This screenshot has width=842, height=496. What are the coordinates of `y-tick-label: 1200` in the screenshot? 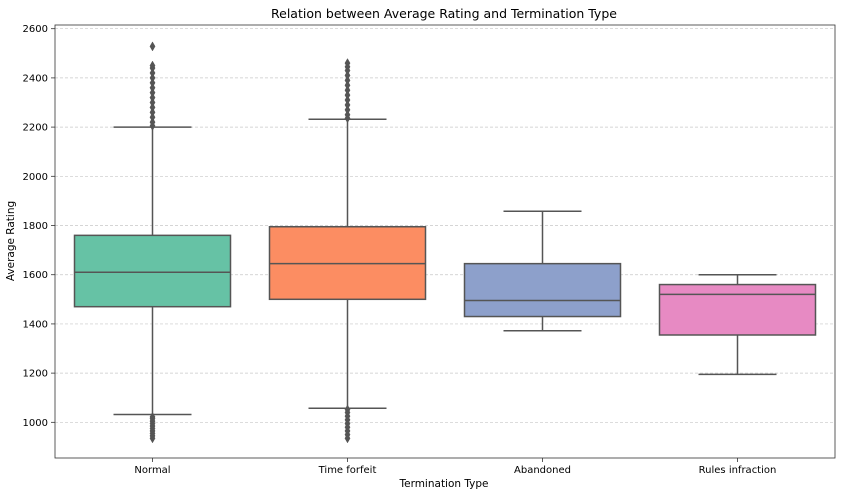 It's located at (35, 374).